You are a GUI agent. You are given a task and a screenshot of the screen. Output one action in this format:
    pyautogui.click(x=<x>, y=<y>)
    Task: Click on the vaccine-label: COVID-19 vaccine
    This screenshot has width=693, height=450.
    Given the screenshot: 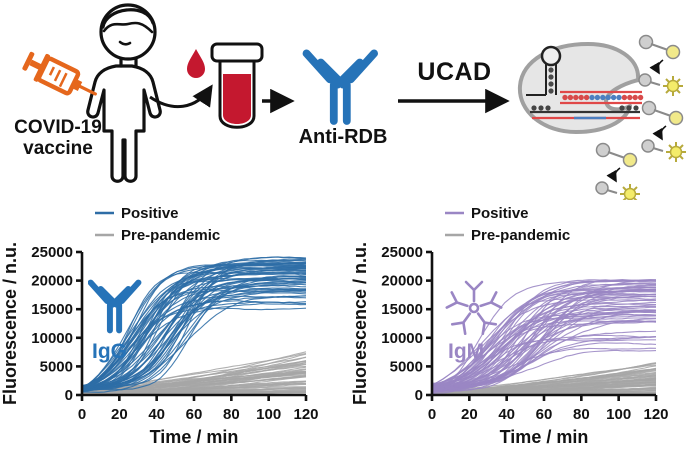 What is the action you would take?
    pyautogui.click(x=58, y=138)
    